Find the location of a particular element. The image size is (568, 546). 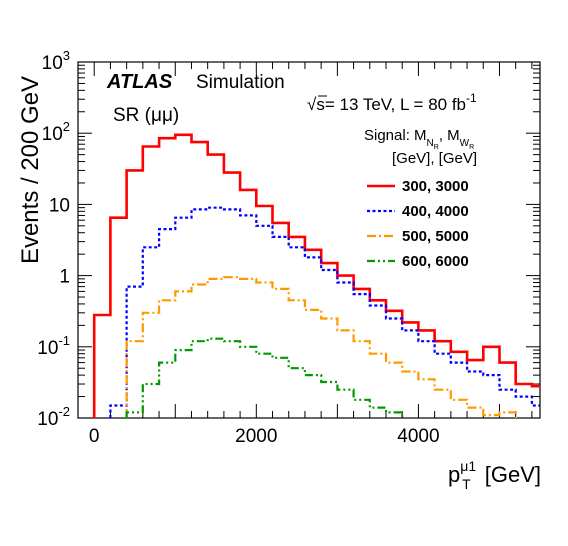

legend: 300, 3000 400, 4000 500, 5000 600, 6000 is located at coordinates (418, 224).